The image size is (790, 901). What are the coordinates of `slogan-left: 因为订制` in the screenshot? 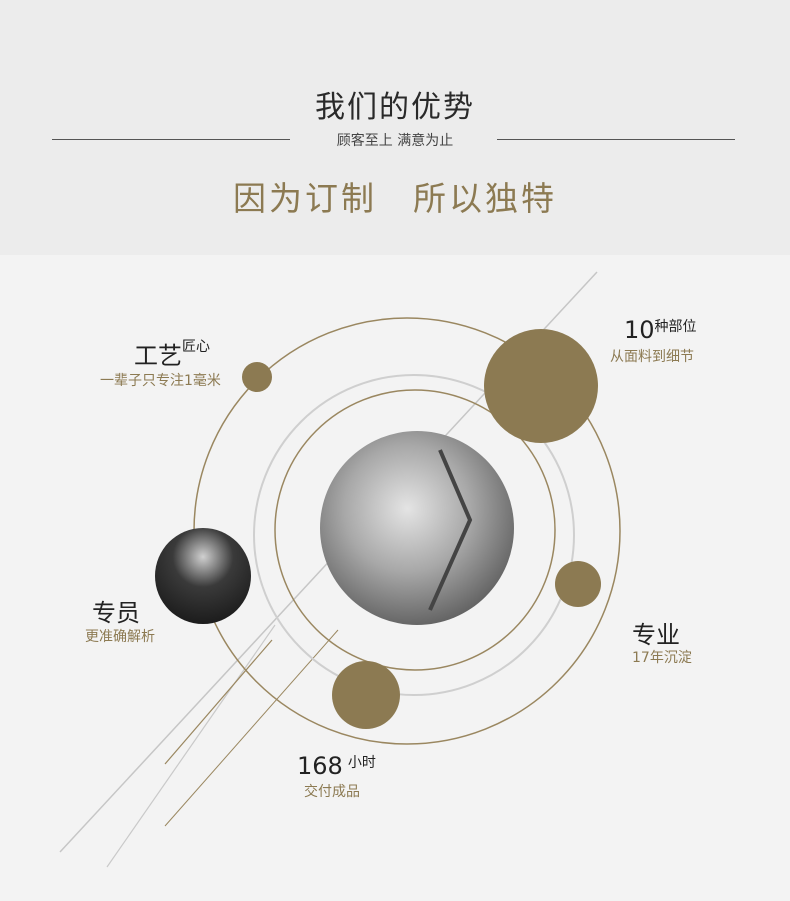 It's located at (305, 198).